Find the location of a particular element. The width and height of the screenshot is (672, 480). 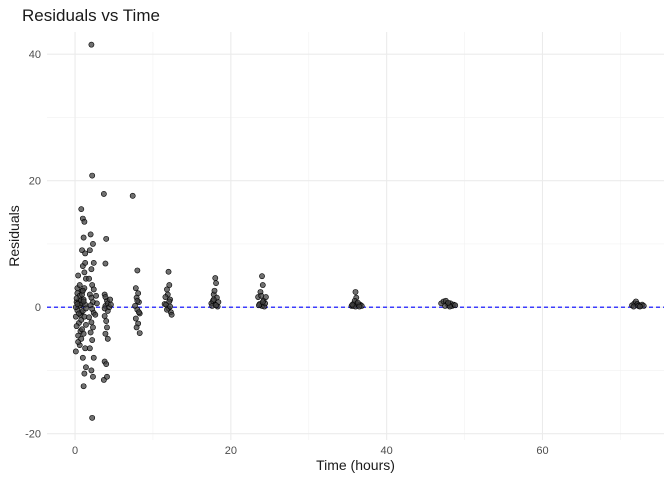

x-tick-label: 0 is located at coordinates (75, 451).